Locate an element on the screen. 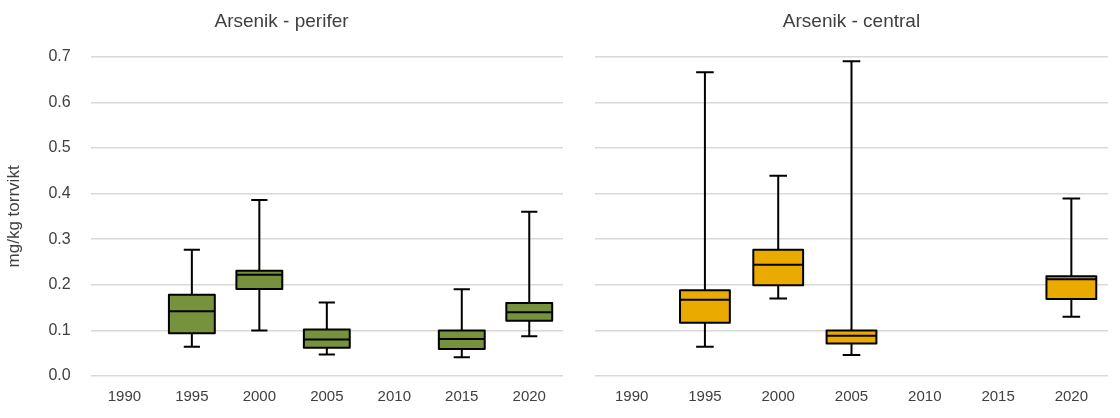 The width and height of the screenshot is (1120, 418). chart-title: Arsenik - perifer is located at coordinates (282, 20).